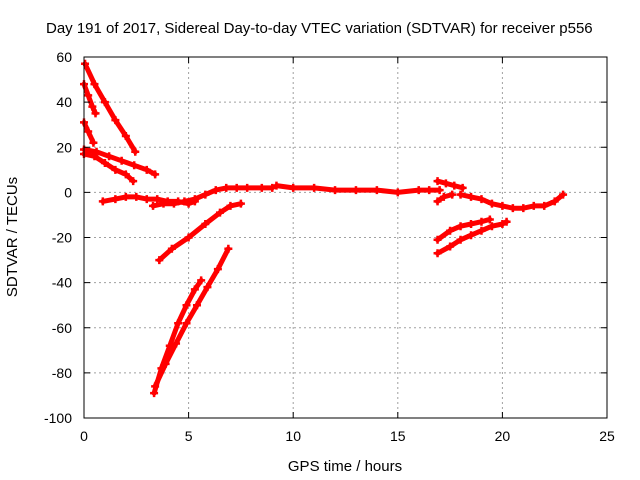 This screenshot has width=640, height=480. What do you see at coordinates (84, 436) in the screenshot?
I see `x-tick-label: 0` at bounding box center [84, 436].